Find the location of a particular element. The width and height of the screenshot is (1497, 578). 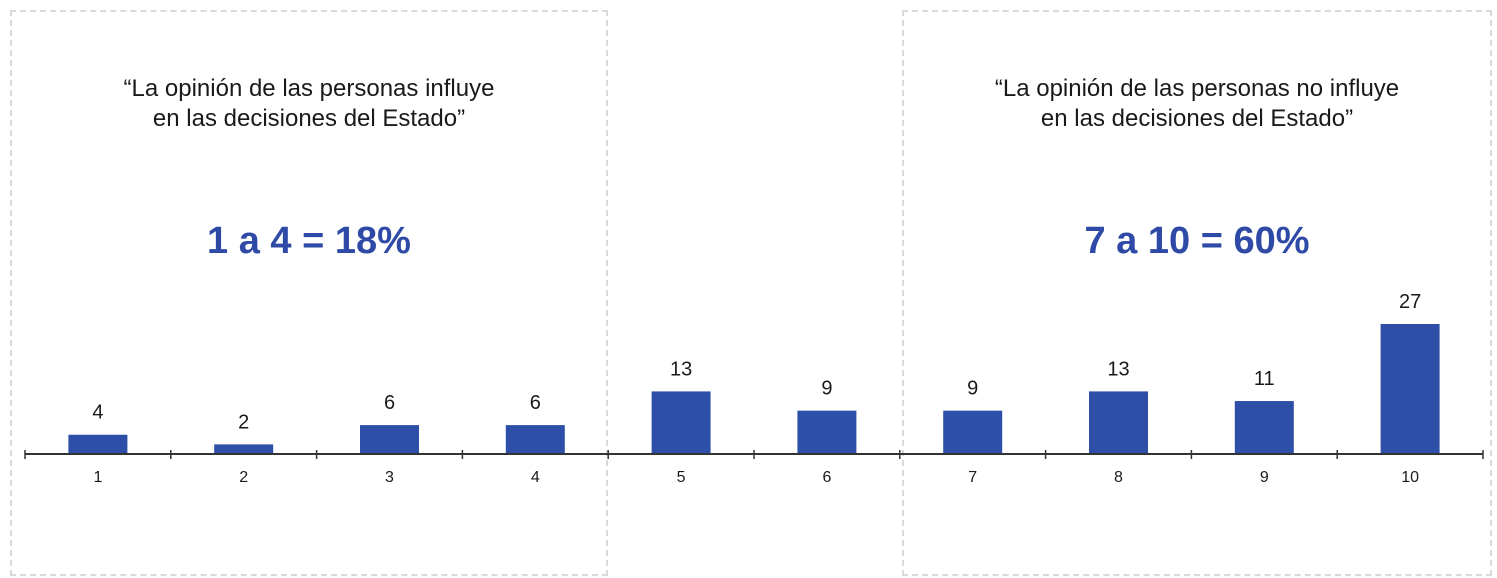

data-label-1: 4 is located at coordinates (97, 413).